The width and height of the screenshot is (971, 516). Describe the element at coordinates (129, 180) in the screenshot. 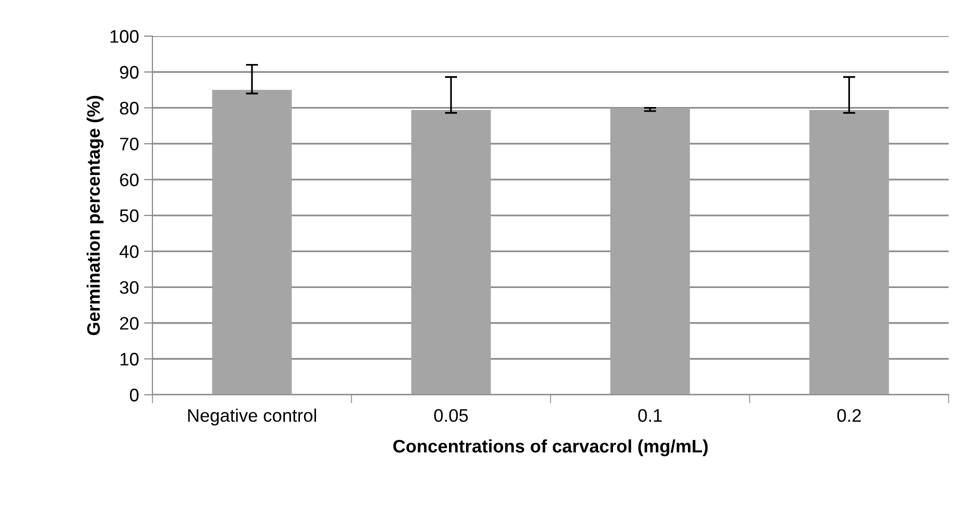

I see `y-tick-label: 60` at that location.